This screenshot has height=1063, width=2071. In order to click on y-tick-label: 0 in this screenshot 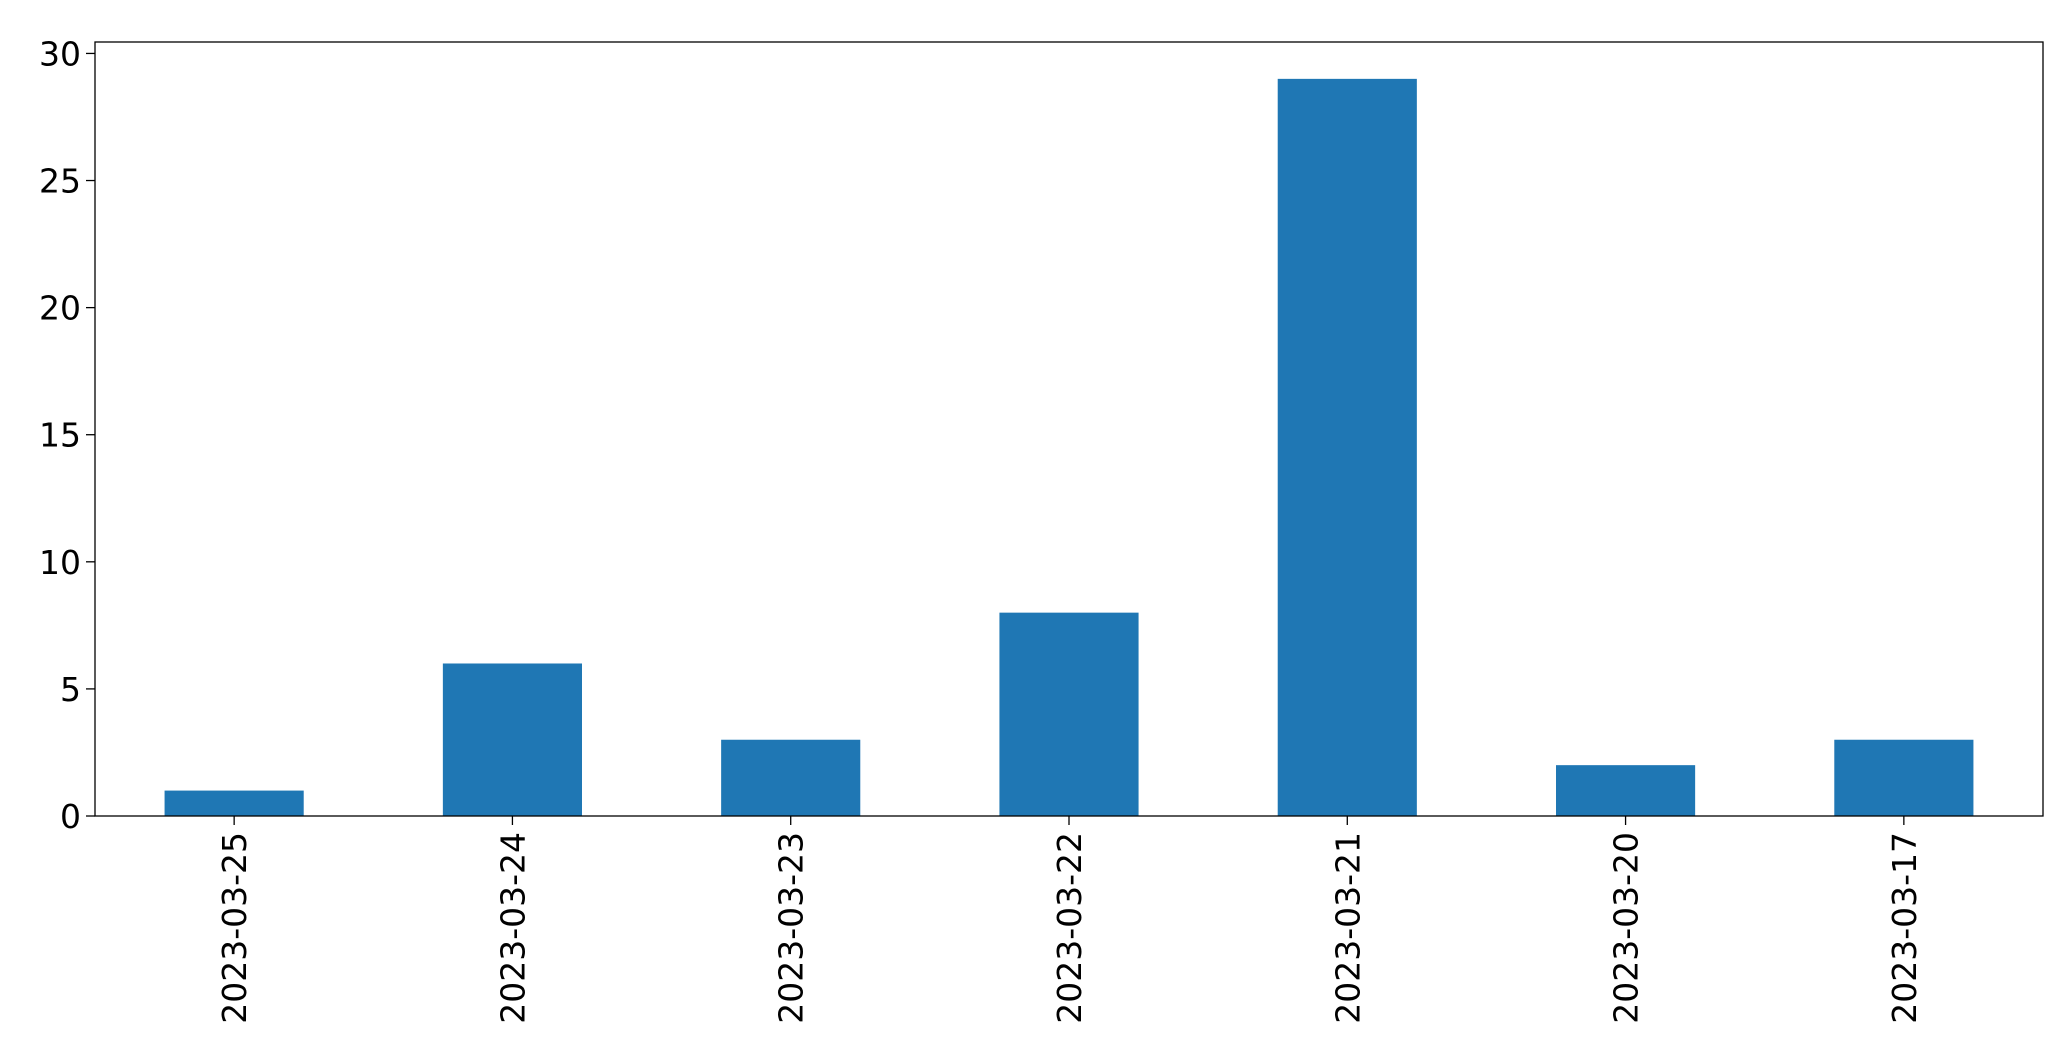, I will do `click(70, 816)`.